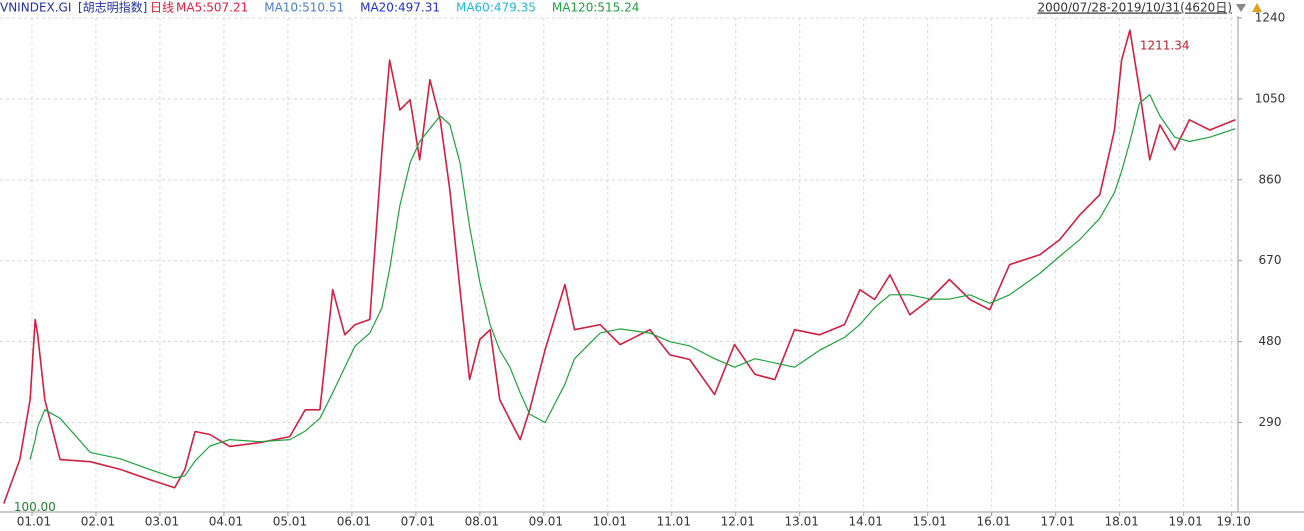 This screenshot has height=531, width=1304. What do you see at coordinates (98, 522) in the screenshot?
I see `x-tick-label: 02.01` at bounding box center [98, 522].